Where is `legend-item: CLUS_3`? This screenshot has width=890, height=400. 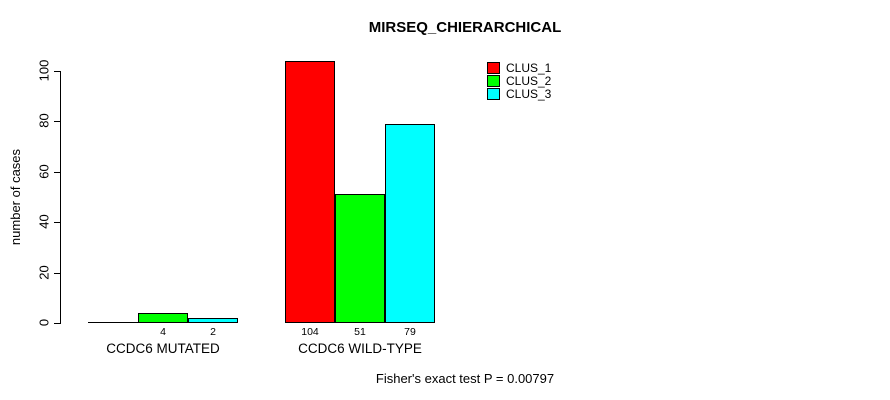
legend-item: CLUS_3 is located at coordinates (519, 93).